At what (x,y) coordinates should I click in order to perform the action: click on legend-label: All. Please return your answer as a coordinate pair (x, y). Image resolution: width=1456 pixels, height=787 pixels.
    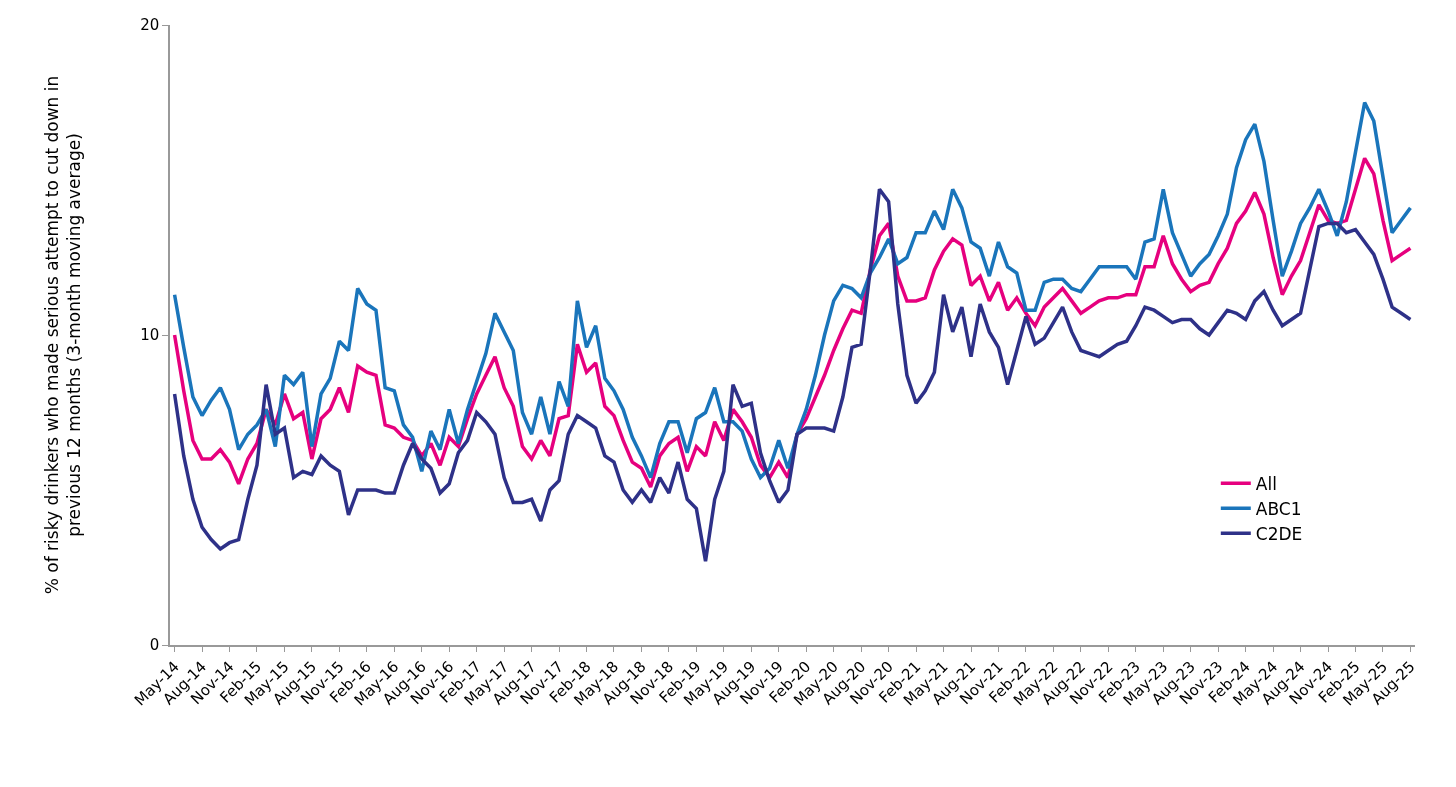
    Looking at the image, I should click on (1266, 483).